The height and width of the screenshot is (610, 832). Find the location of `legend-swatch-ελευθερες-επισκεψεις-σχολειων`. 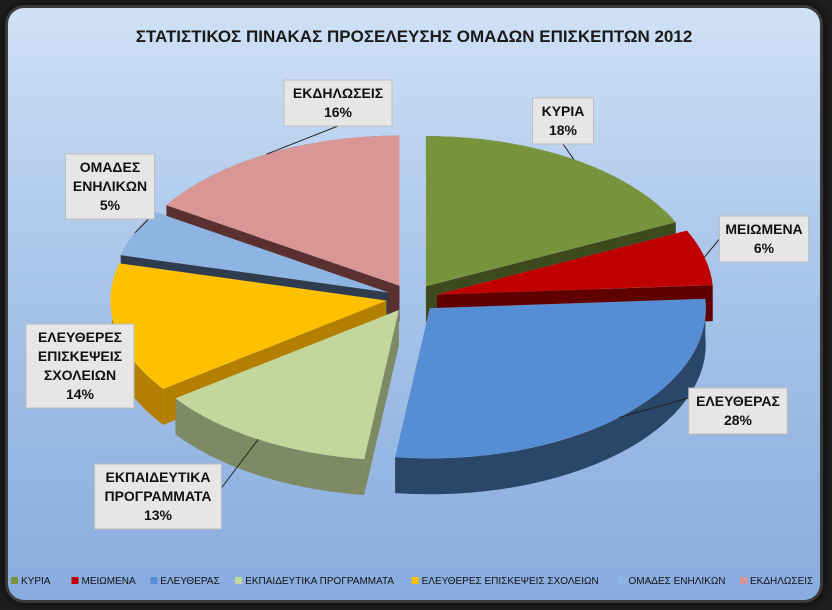

legend-swatch-ελευθερες-επισκεψεις-σχολειων is located at coordinates (415, 580).